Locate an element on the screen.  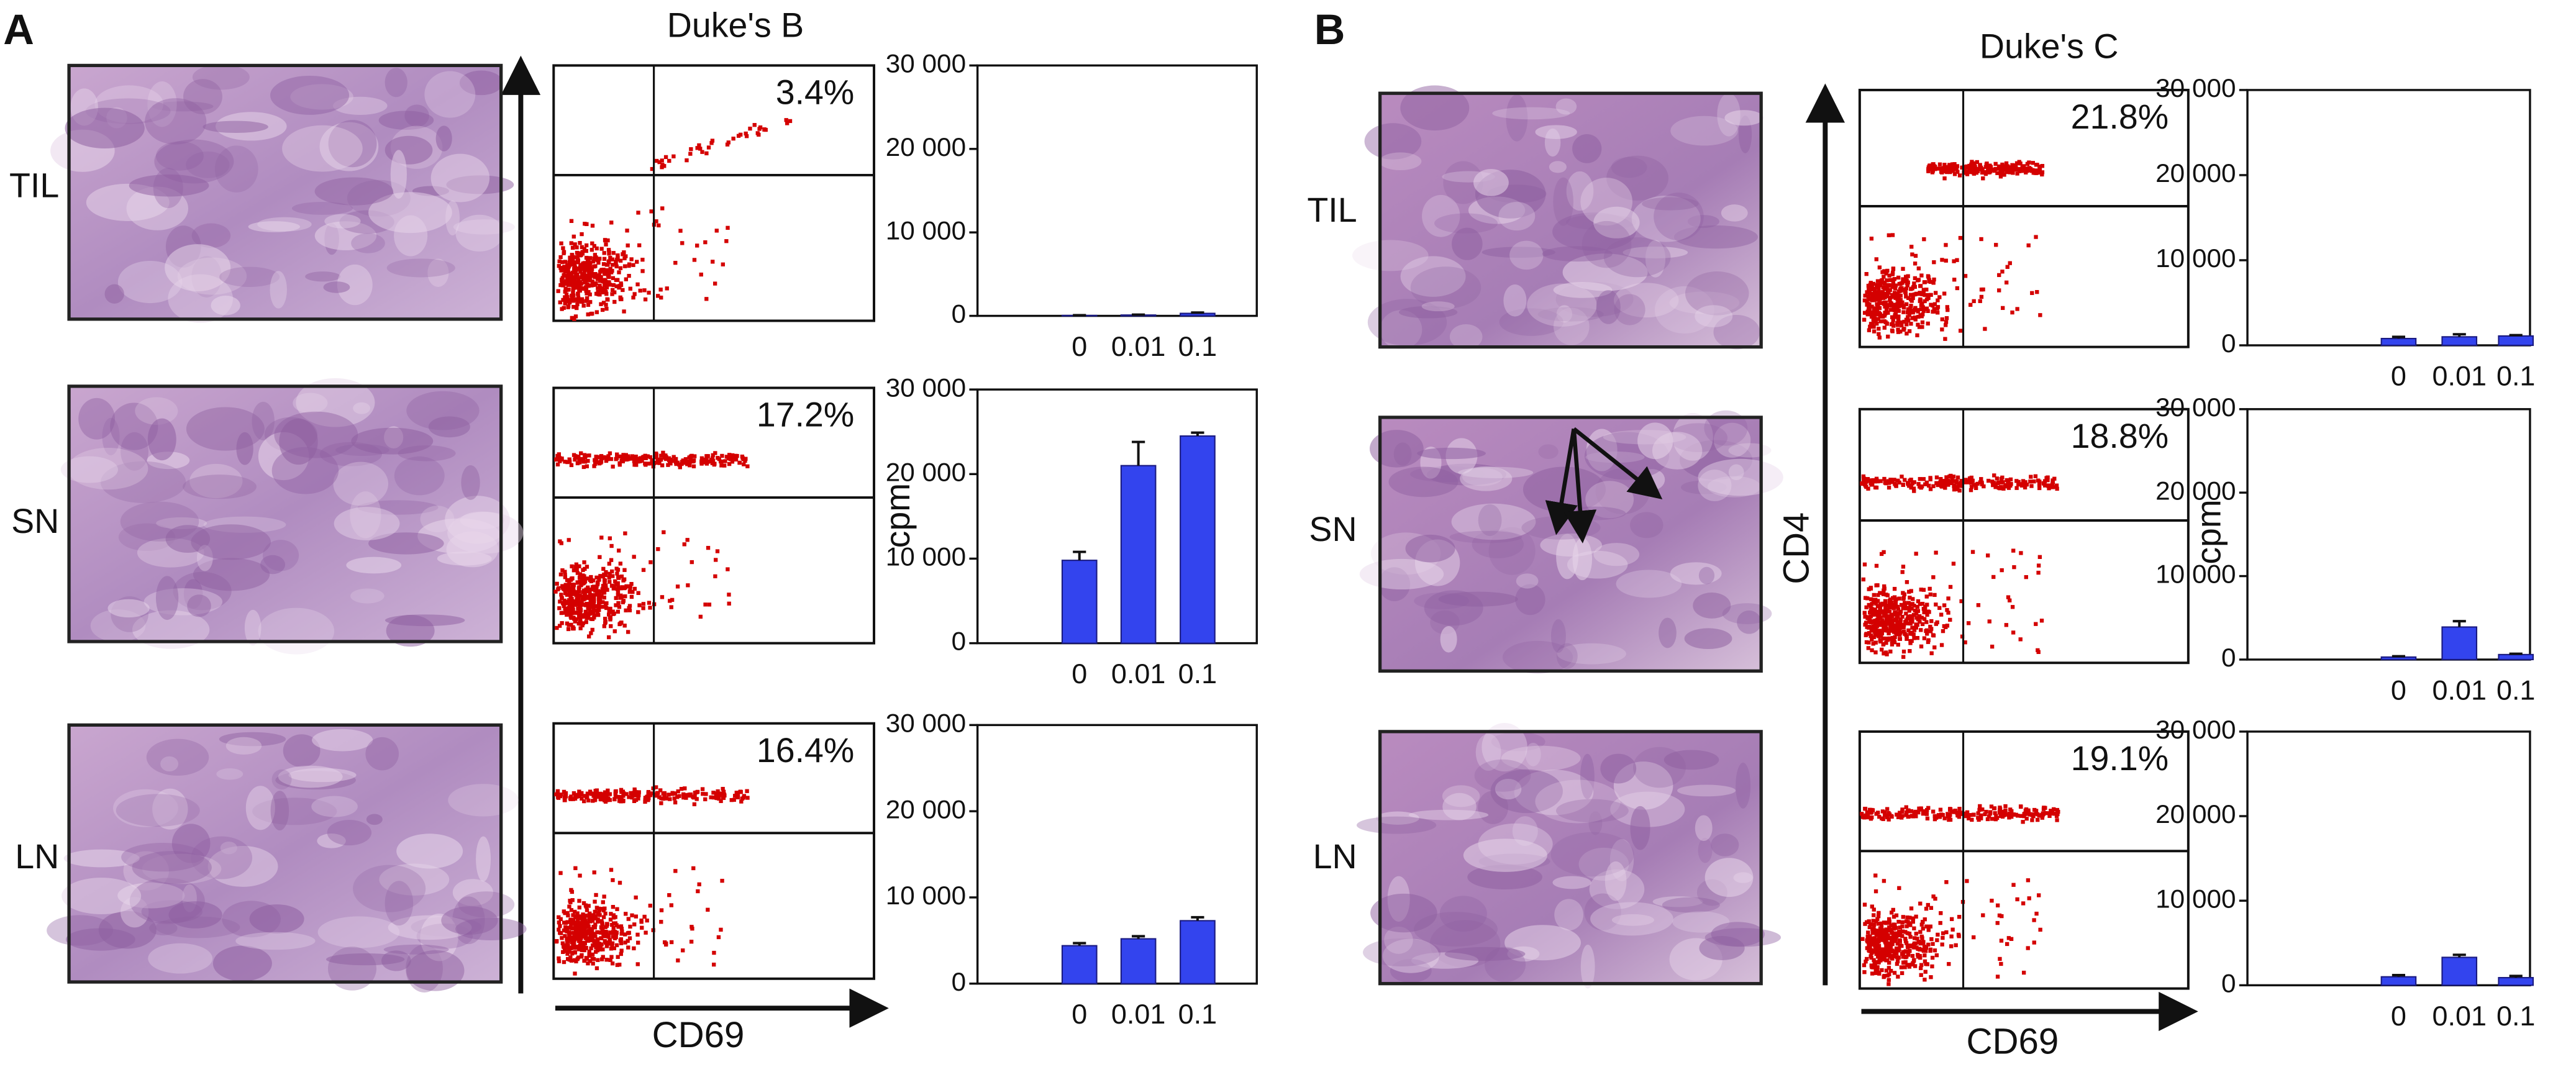
panel-title: Duke's C is located at coordinates (2049, 46).